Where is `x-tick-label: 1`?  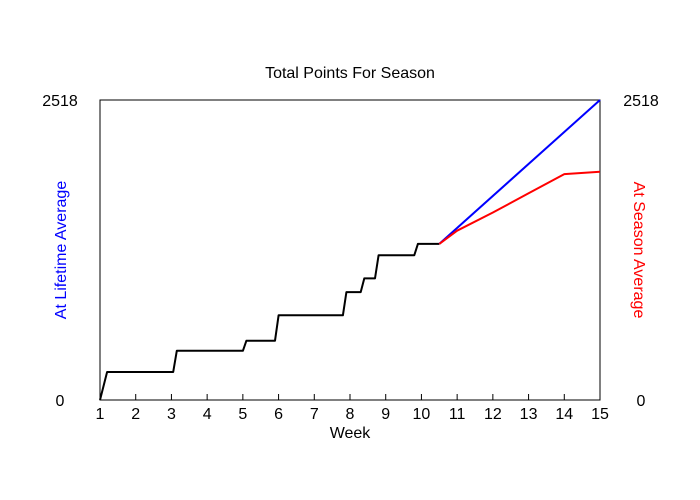
x-tick-label: 1 is located at coordinates (100, 414).